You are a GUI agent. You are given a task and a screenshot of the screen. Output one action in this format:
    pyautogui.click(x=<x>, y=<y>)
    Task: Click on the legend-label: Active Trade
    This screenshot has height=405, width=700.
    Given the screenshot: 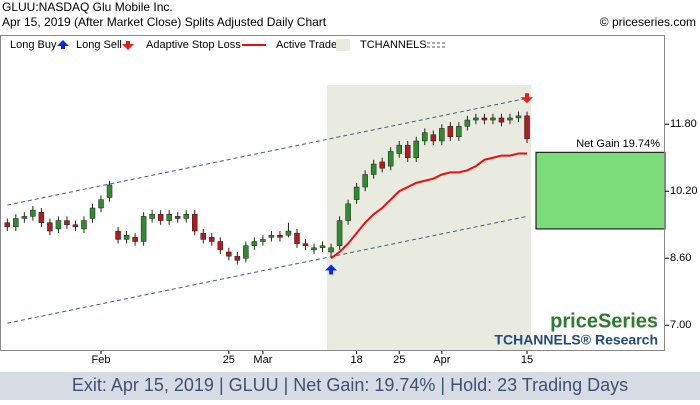 What is the action you would take?
    pyautogui.click(x=306, y=45)
    